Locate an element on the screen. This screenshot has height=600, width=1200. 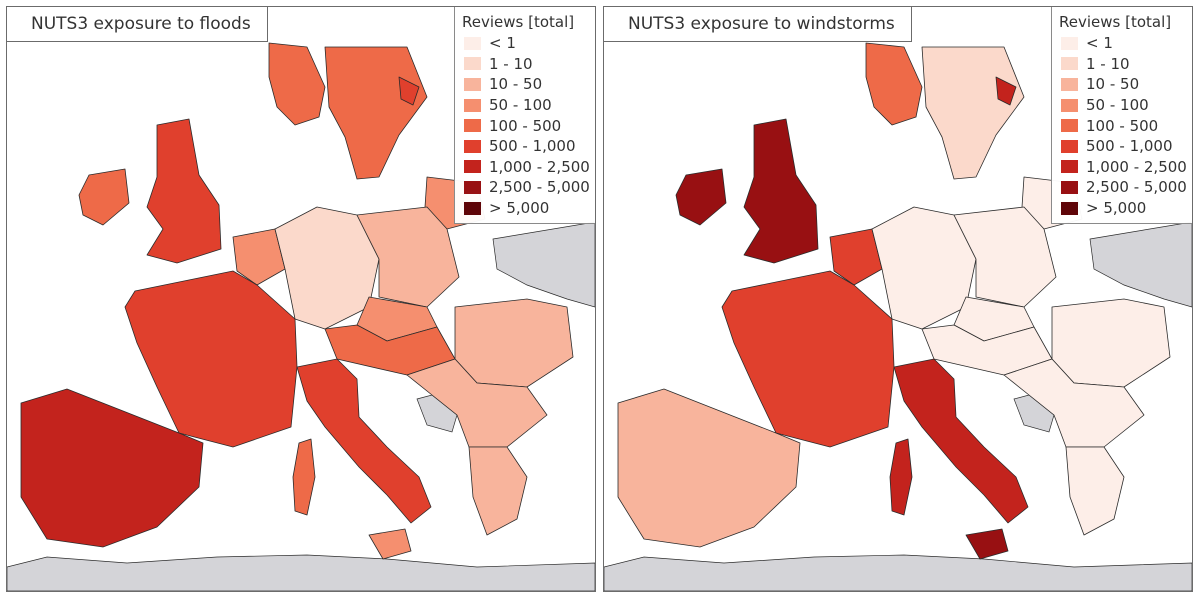
map-title: NUTS3 exposure to floods is located at coordinates (137, 24).